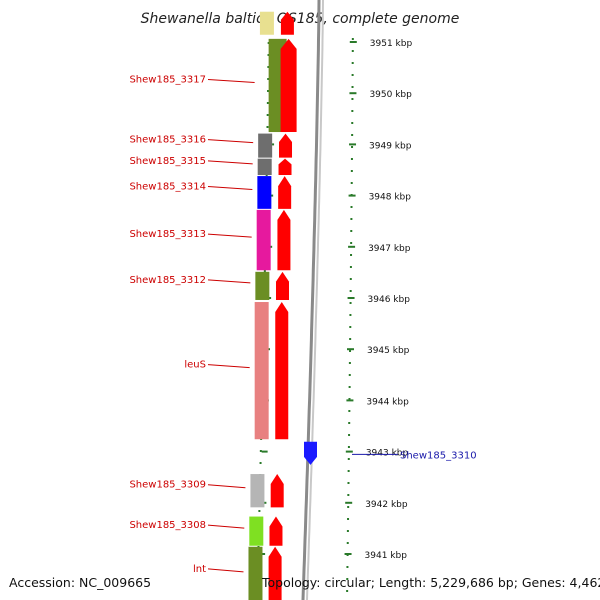  I want to click on scale-tick-label: 3943 kbp, so click(387, 454).